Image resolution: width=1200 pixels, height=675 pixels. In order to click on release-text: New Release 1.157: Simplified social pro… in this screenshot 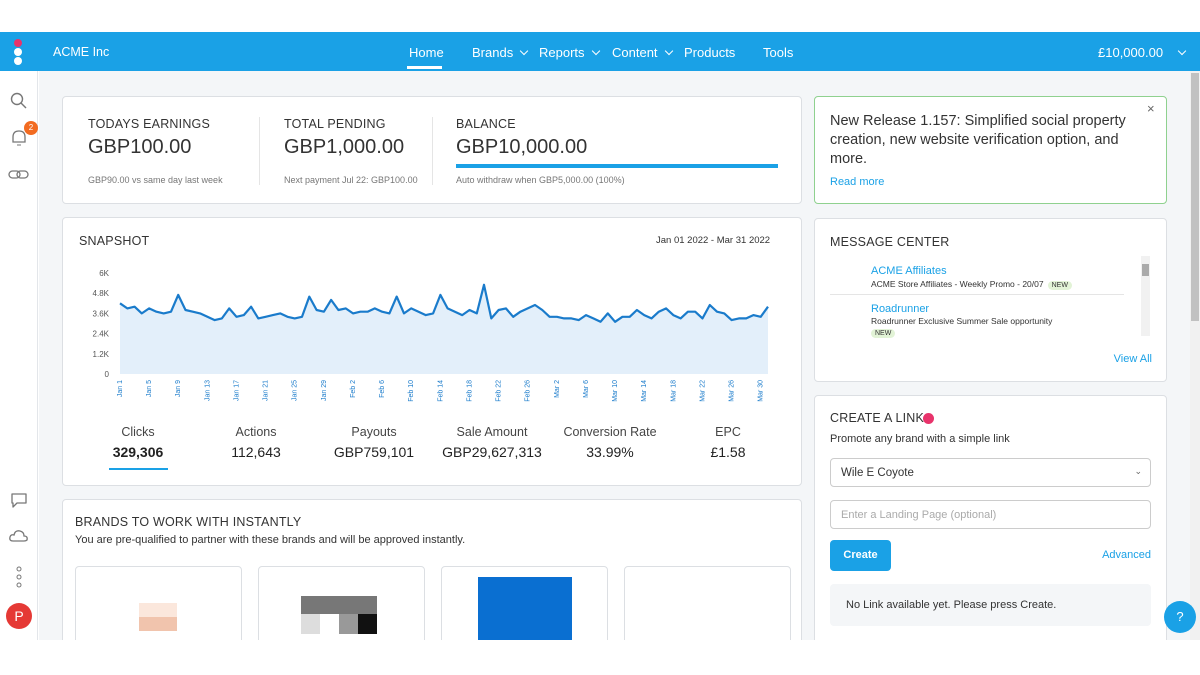, I will do `click(978, 140)`.